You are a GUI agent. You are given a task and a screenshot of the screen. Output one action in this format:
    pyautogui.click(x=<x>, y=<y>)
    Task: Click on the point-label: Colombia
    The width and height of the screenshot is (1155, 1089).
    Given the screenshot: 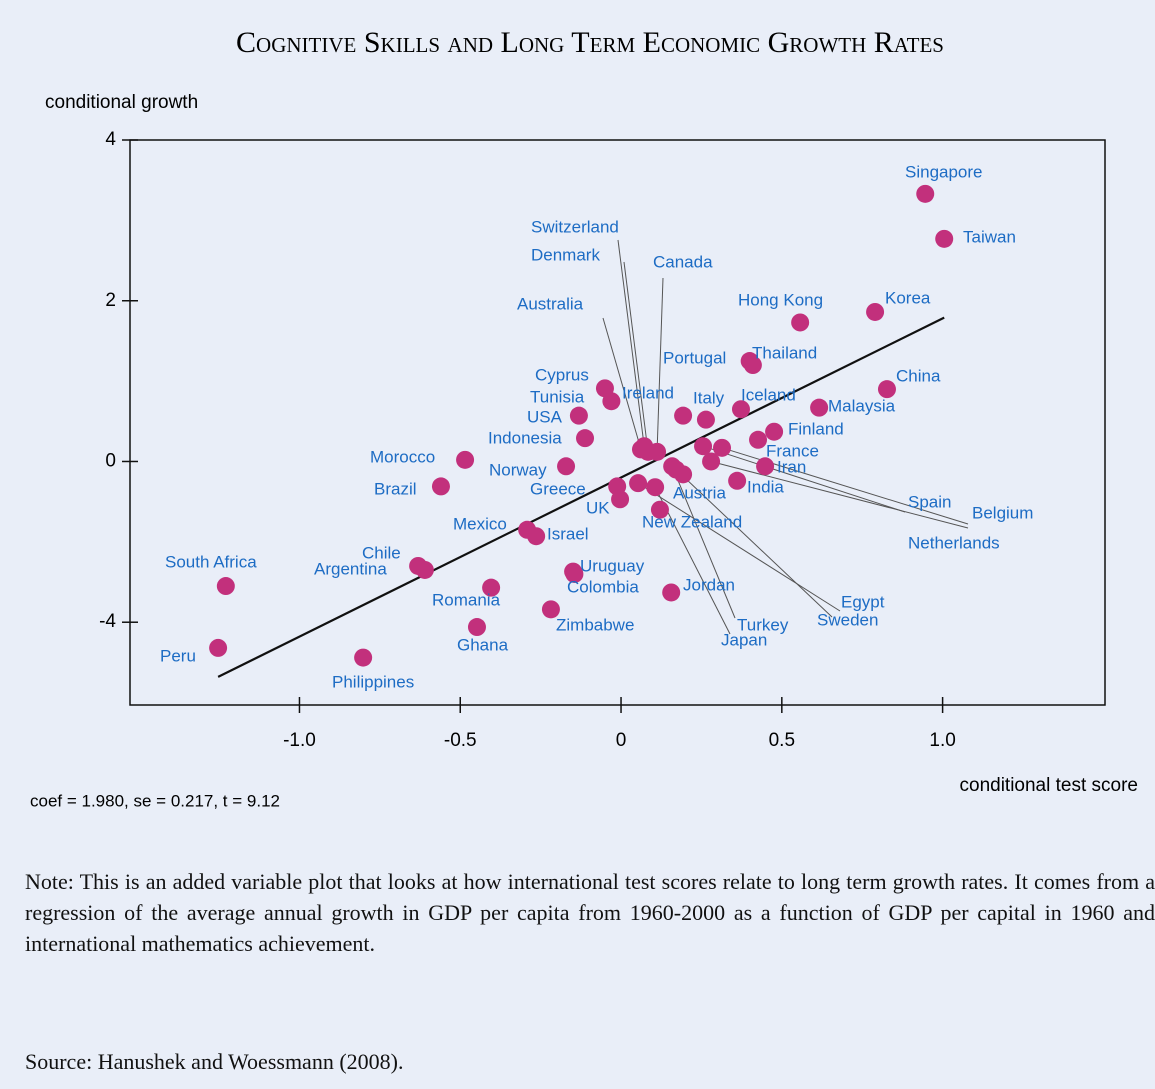 What is the action you would take?
    pyautogui.click(x=603, y=586)
    